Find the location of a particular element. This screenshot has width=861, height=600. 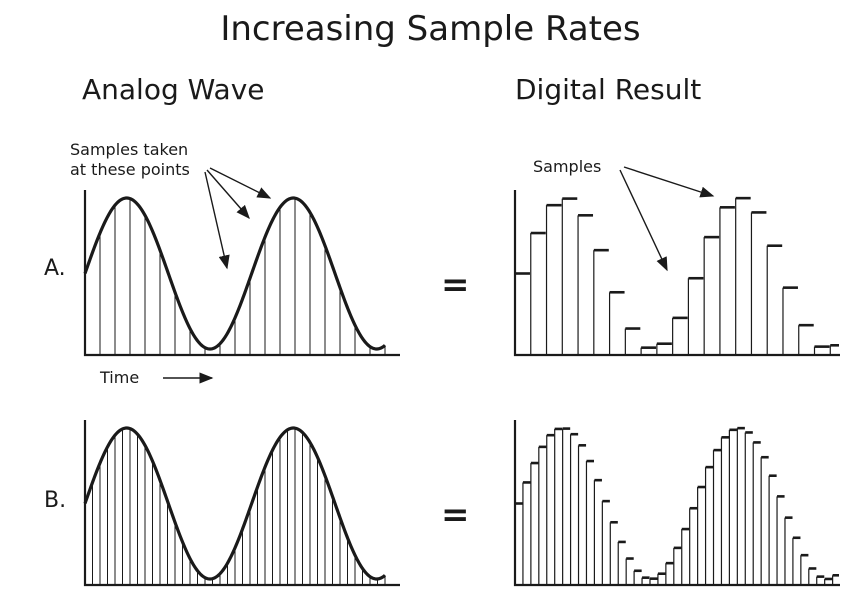

row-b-analog-wave is located at coordinates (235, 503).